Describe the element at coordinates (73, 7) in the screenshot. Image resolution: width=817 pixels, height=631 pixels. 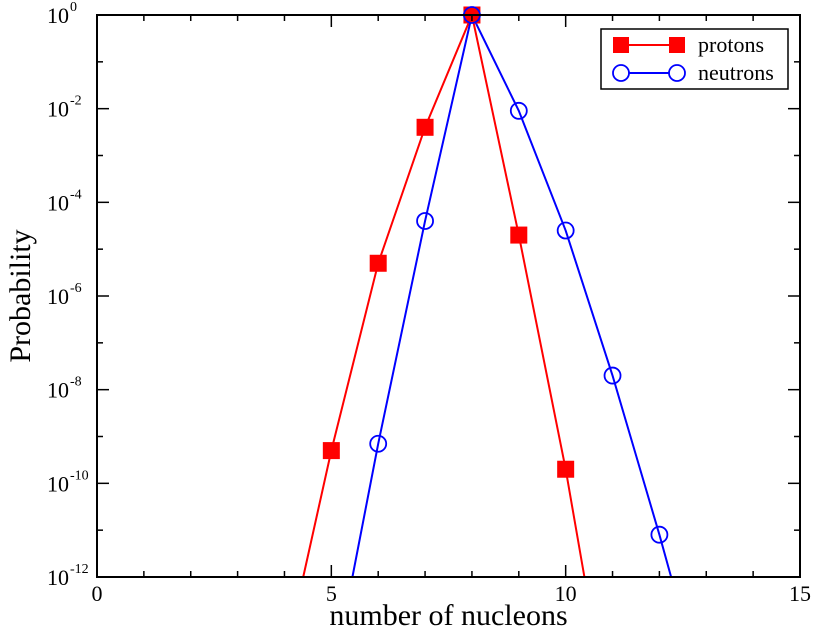
I see `y-tick-exponent: 0` at that location.